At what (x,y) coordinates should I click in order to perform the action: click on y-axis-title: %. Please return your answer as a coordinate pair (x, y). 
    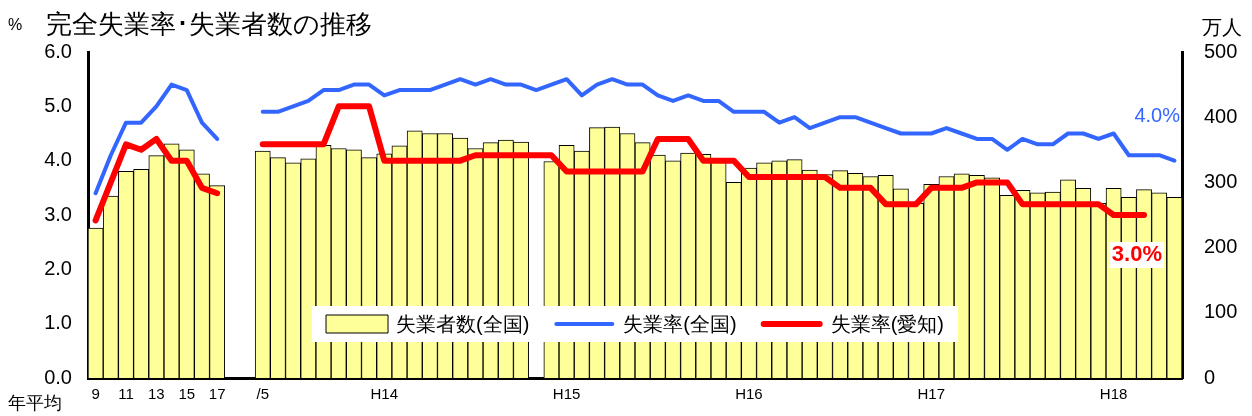
    Looking at the image, I should click on (15, 25).